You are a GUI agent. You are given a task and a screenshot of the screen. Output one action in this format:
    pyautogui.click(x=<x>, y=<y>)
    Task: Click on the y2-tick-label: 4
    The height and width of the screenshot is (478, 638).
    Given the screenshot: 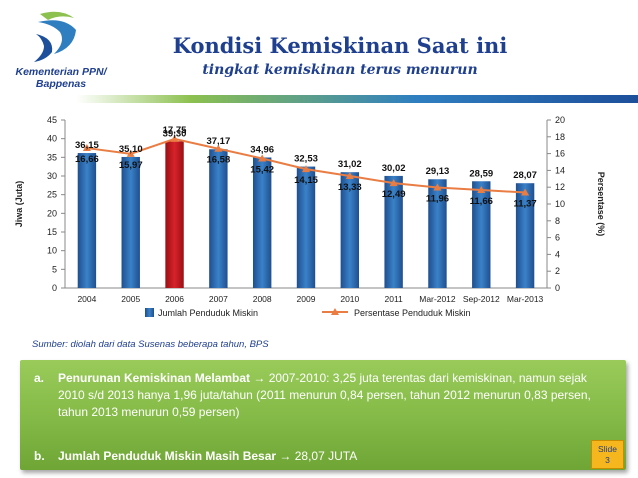 What is the action you would take?
    pyautogui.click(x=557, y=254)
    